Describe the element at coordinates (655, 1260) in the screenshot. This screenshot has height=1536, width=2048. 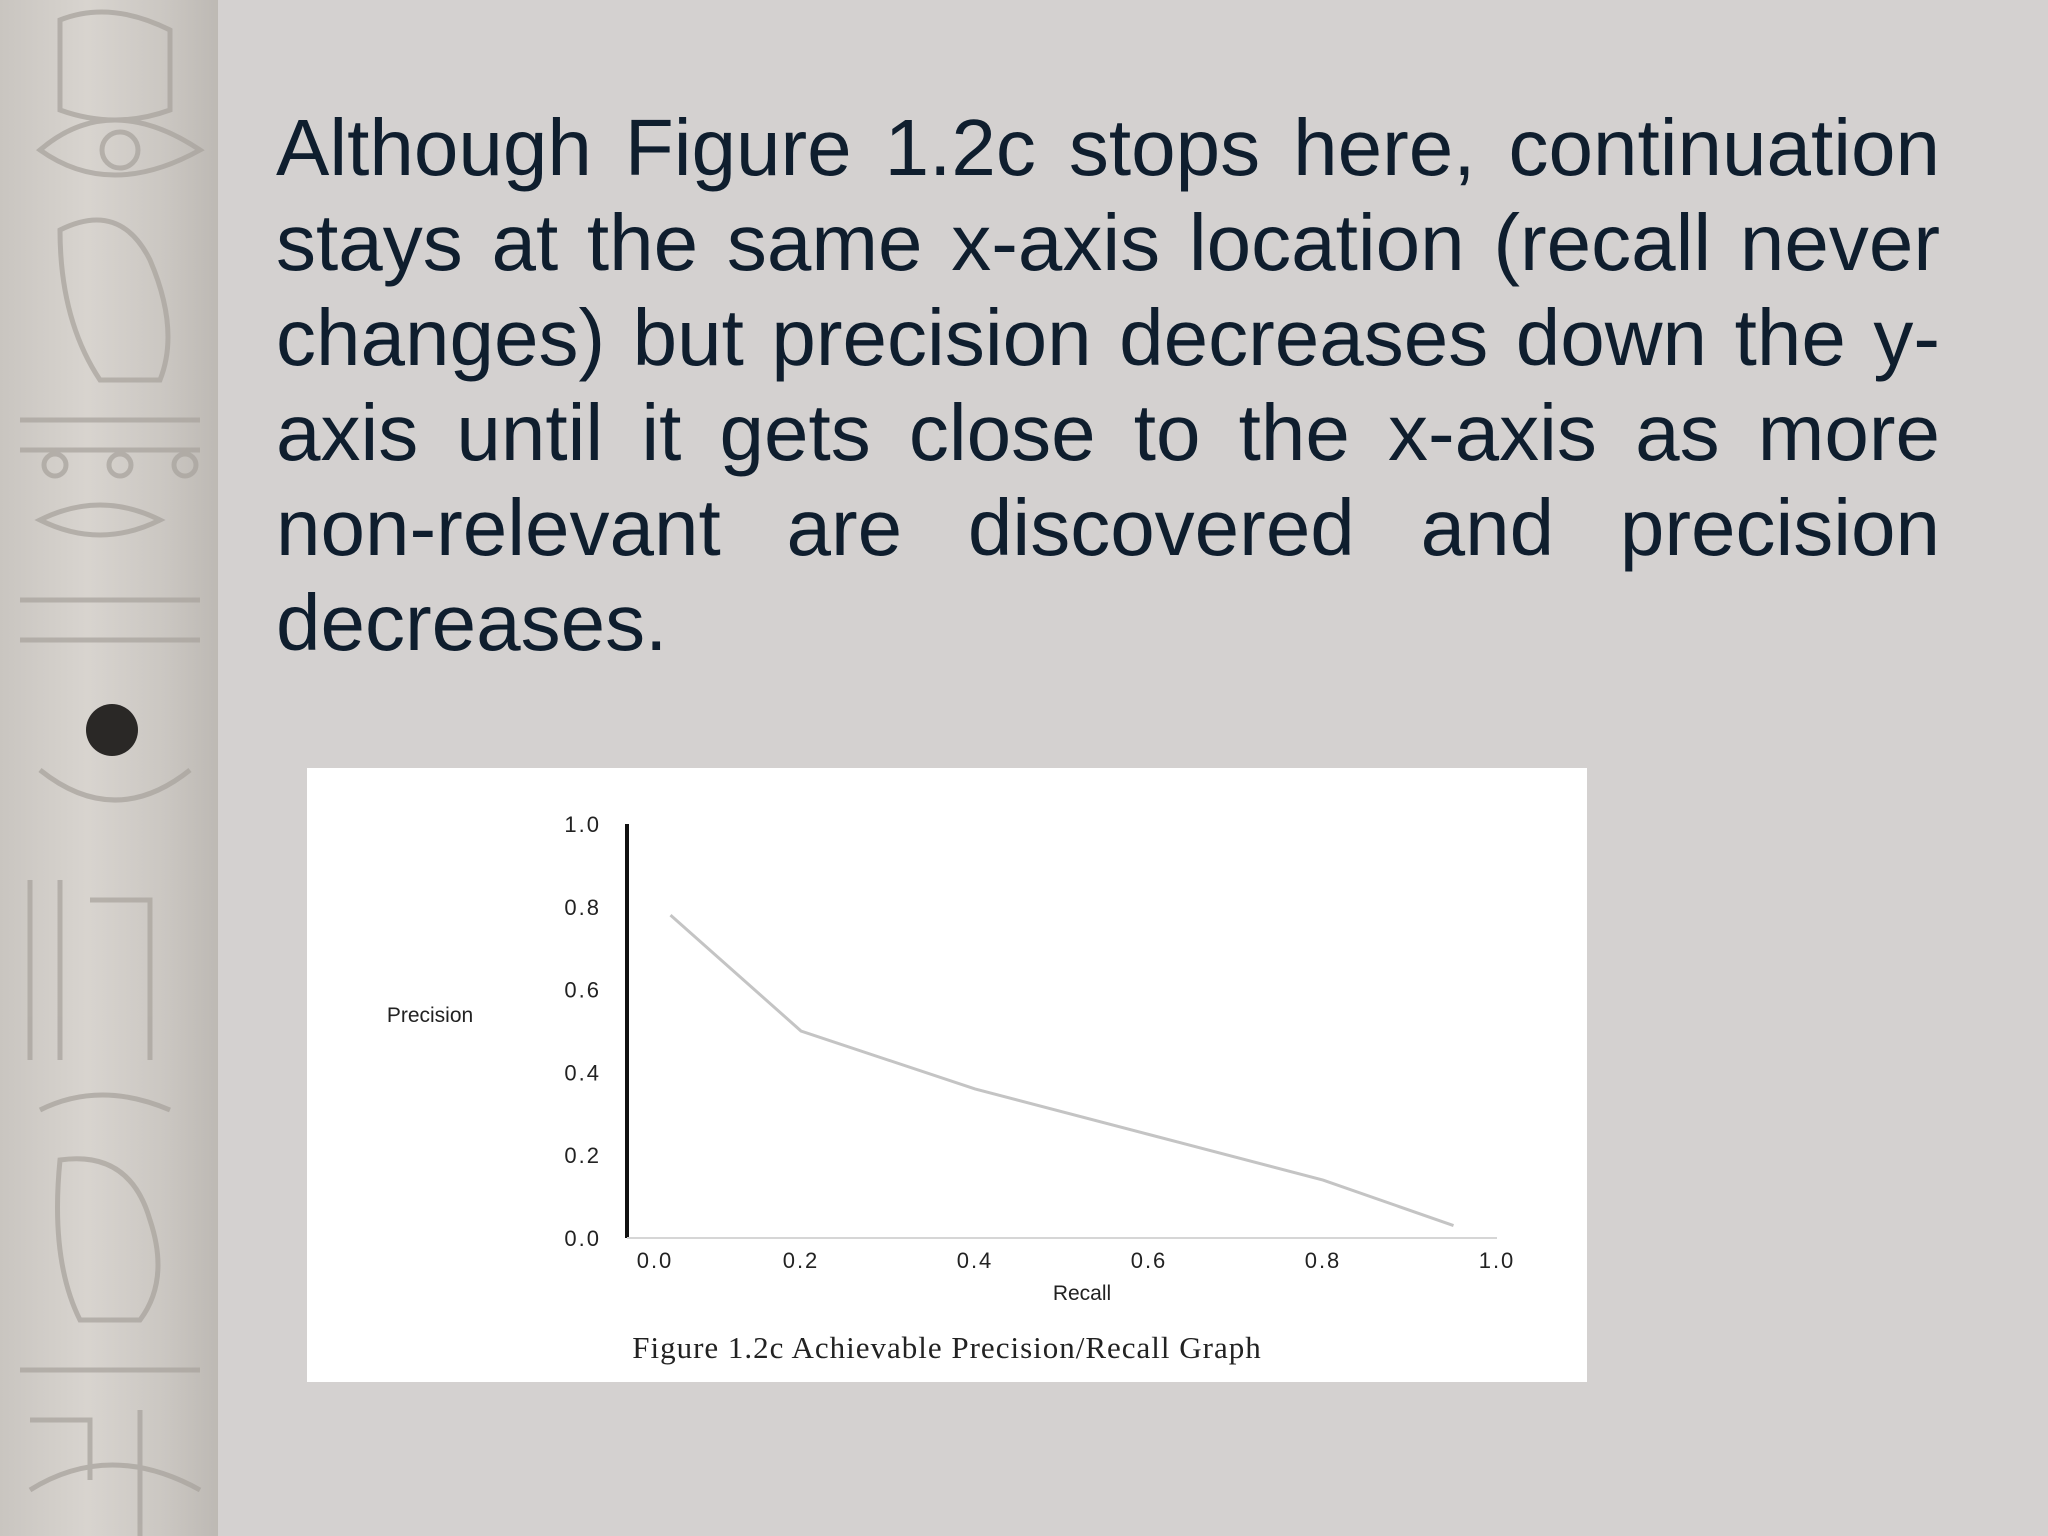
I see `x-tick-label: 0.0` at that location.